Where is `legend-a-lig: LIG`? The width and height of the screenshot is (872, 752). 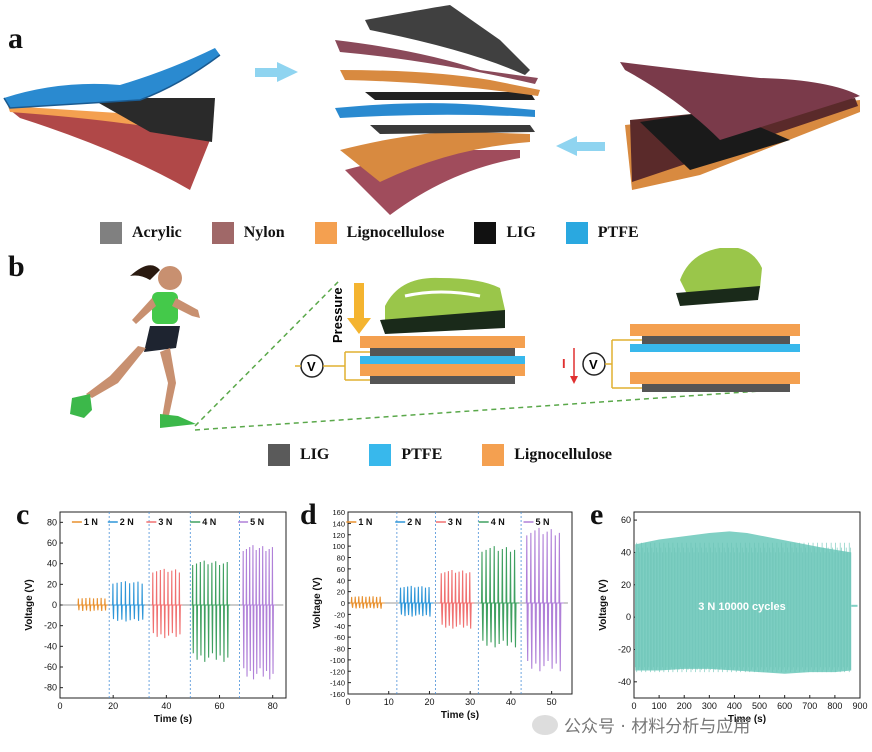 legend-a-lig: LIG is located at coordinates (505, 233).